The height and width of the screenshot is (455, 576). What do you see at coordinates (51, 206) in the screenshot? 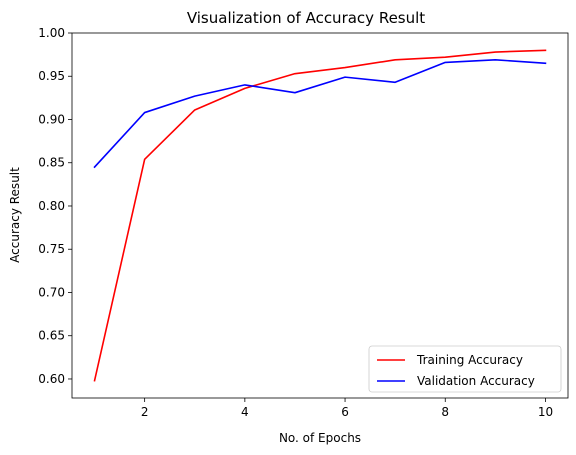
I see `y-tick-label: 0.80` at bounding box center [51, 206].